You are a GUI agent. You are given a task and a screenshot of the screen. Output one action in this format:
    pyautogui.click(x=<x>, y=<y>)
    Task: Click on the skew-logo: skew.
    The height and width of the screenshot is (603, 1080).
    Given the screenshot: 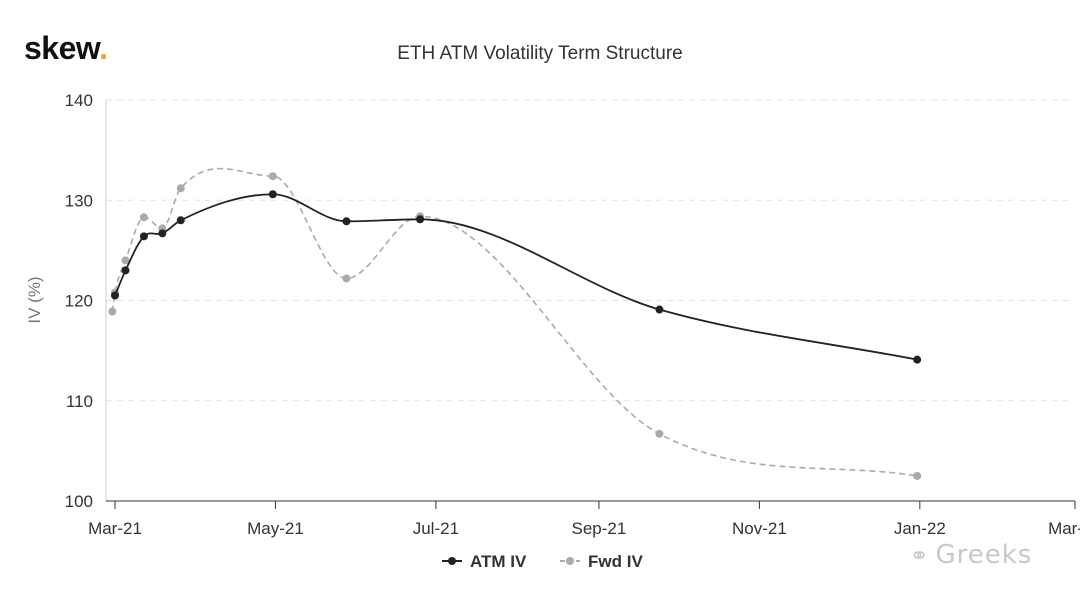 What is the action you would take?
    pyautogui.click(x=66, y=48)
    